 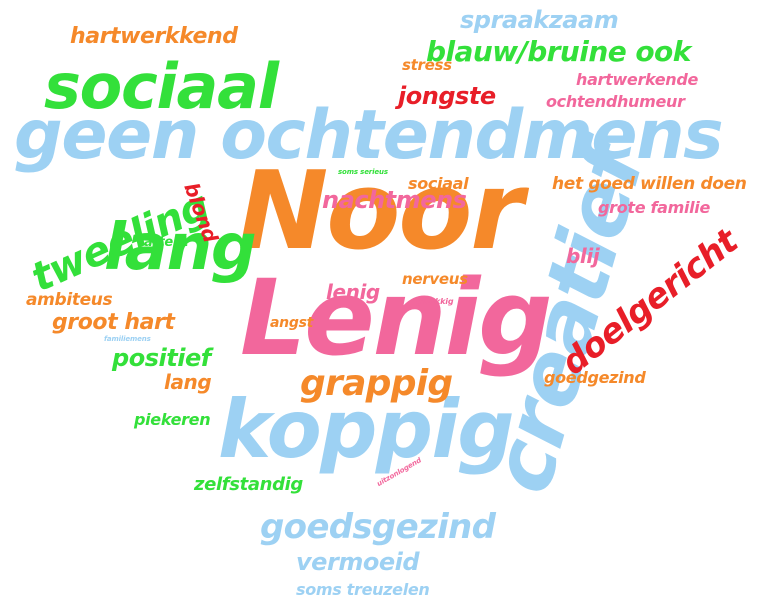 I want to click on word-lang-large: lang, so click(x=180, y=248).